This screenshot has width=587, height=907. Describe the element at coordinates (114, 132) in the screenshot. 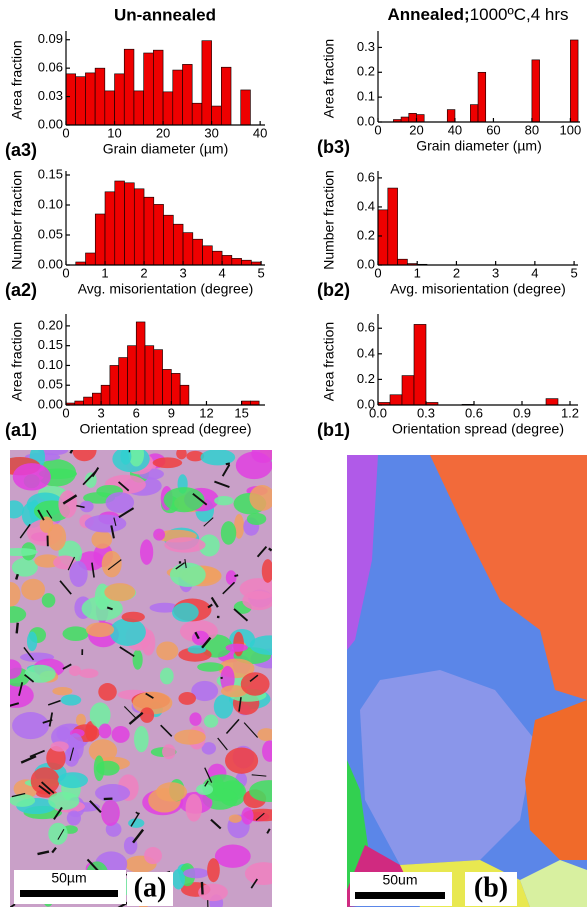

I see `x-tick-label: 10` at that location.